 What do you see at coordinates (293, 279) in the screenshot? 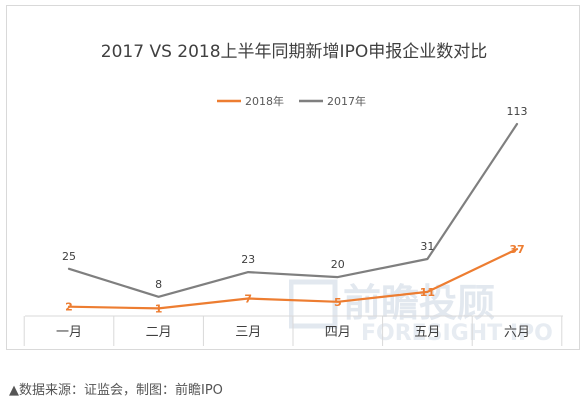
I see `series-line-2018` at bounding box center [293, 279].